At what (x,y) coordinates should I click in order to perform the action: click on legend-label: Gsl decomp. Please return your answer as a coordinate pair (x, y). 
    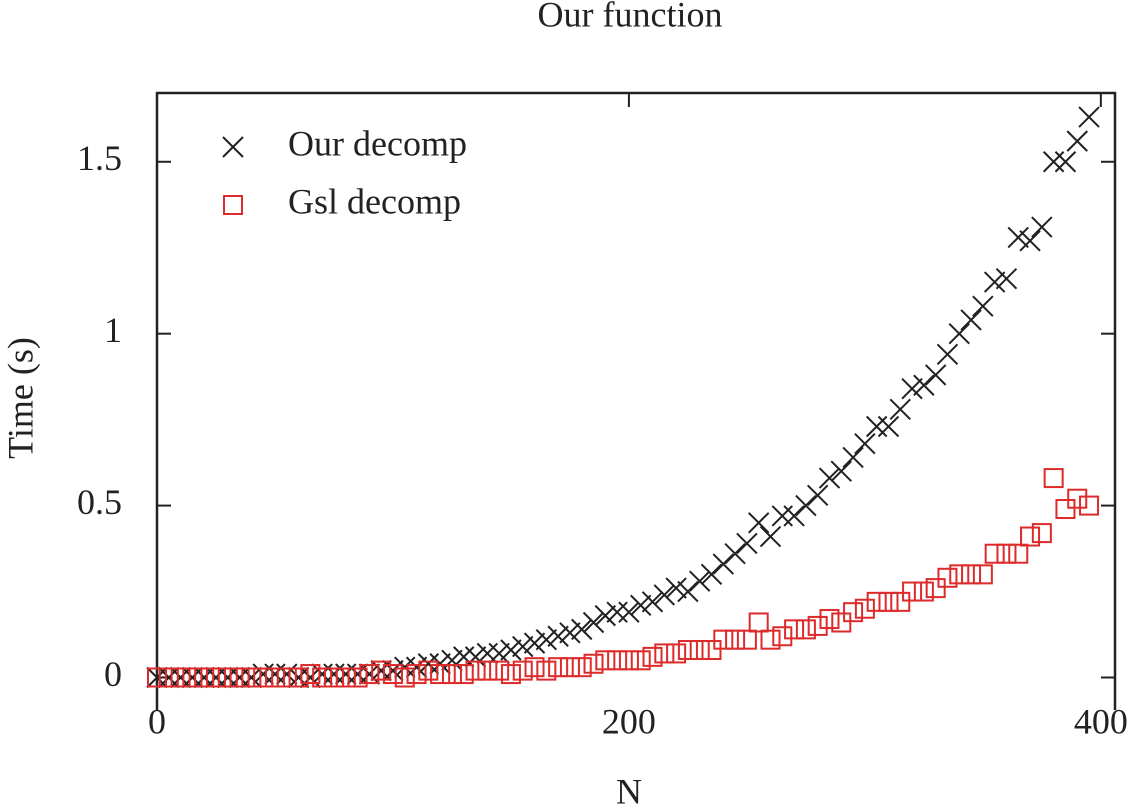
    Looking at the image, I should click on (374, 201).